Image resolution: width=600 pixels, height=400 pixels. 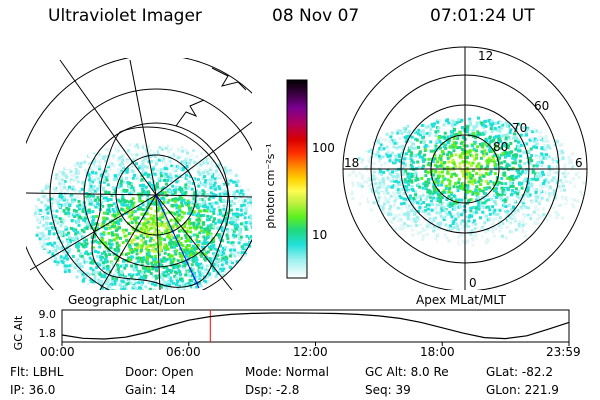 I want to click on mlt-label-0: 0, so click(x=473, y=283).